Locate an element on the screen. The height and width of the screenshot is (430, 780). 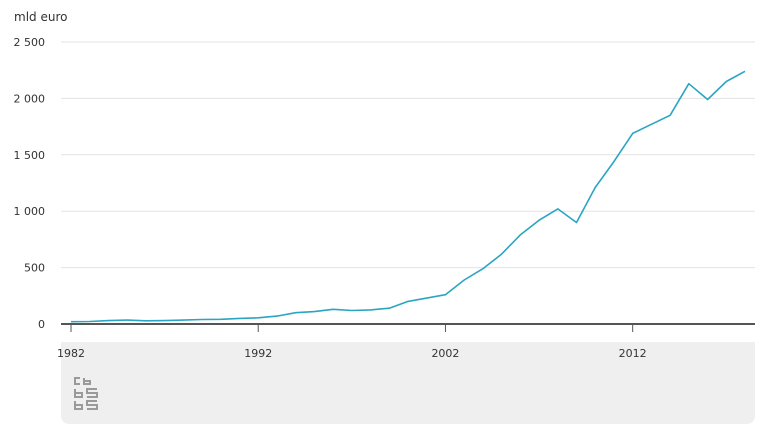
y-tick-label: 1 500 is located at coordinates (30, 155).